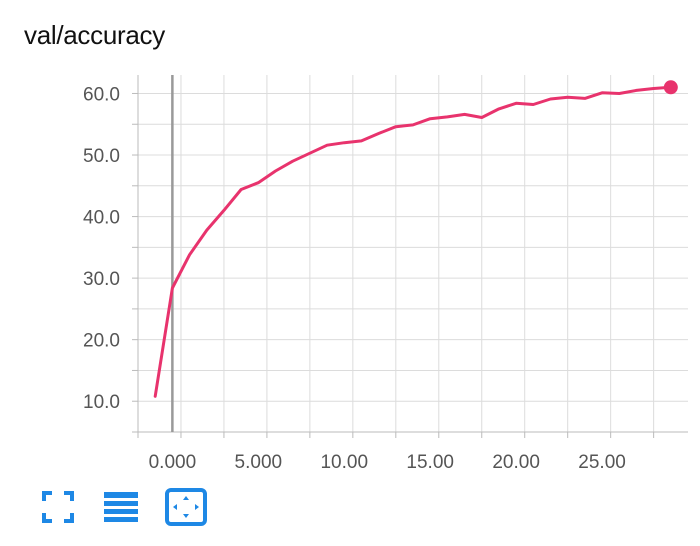  I want to click on data-table-icon, so click(121, 507).